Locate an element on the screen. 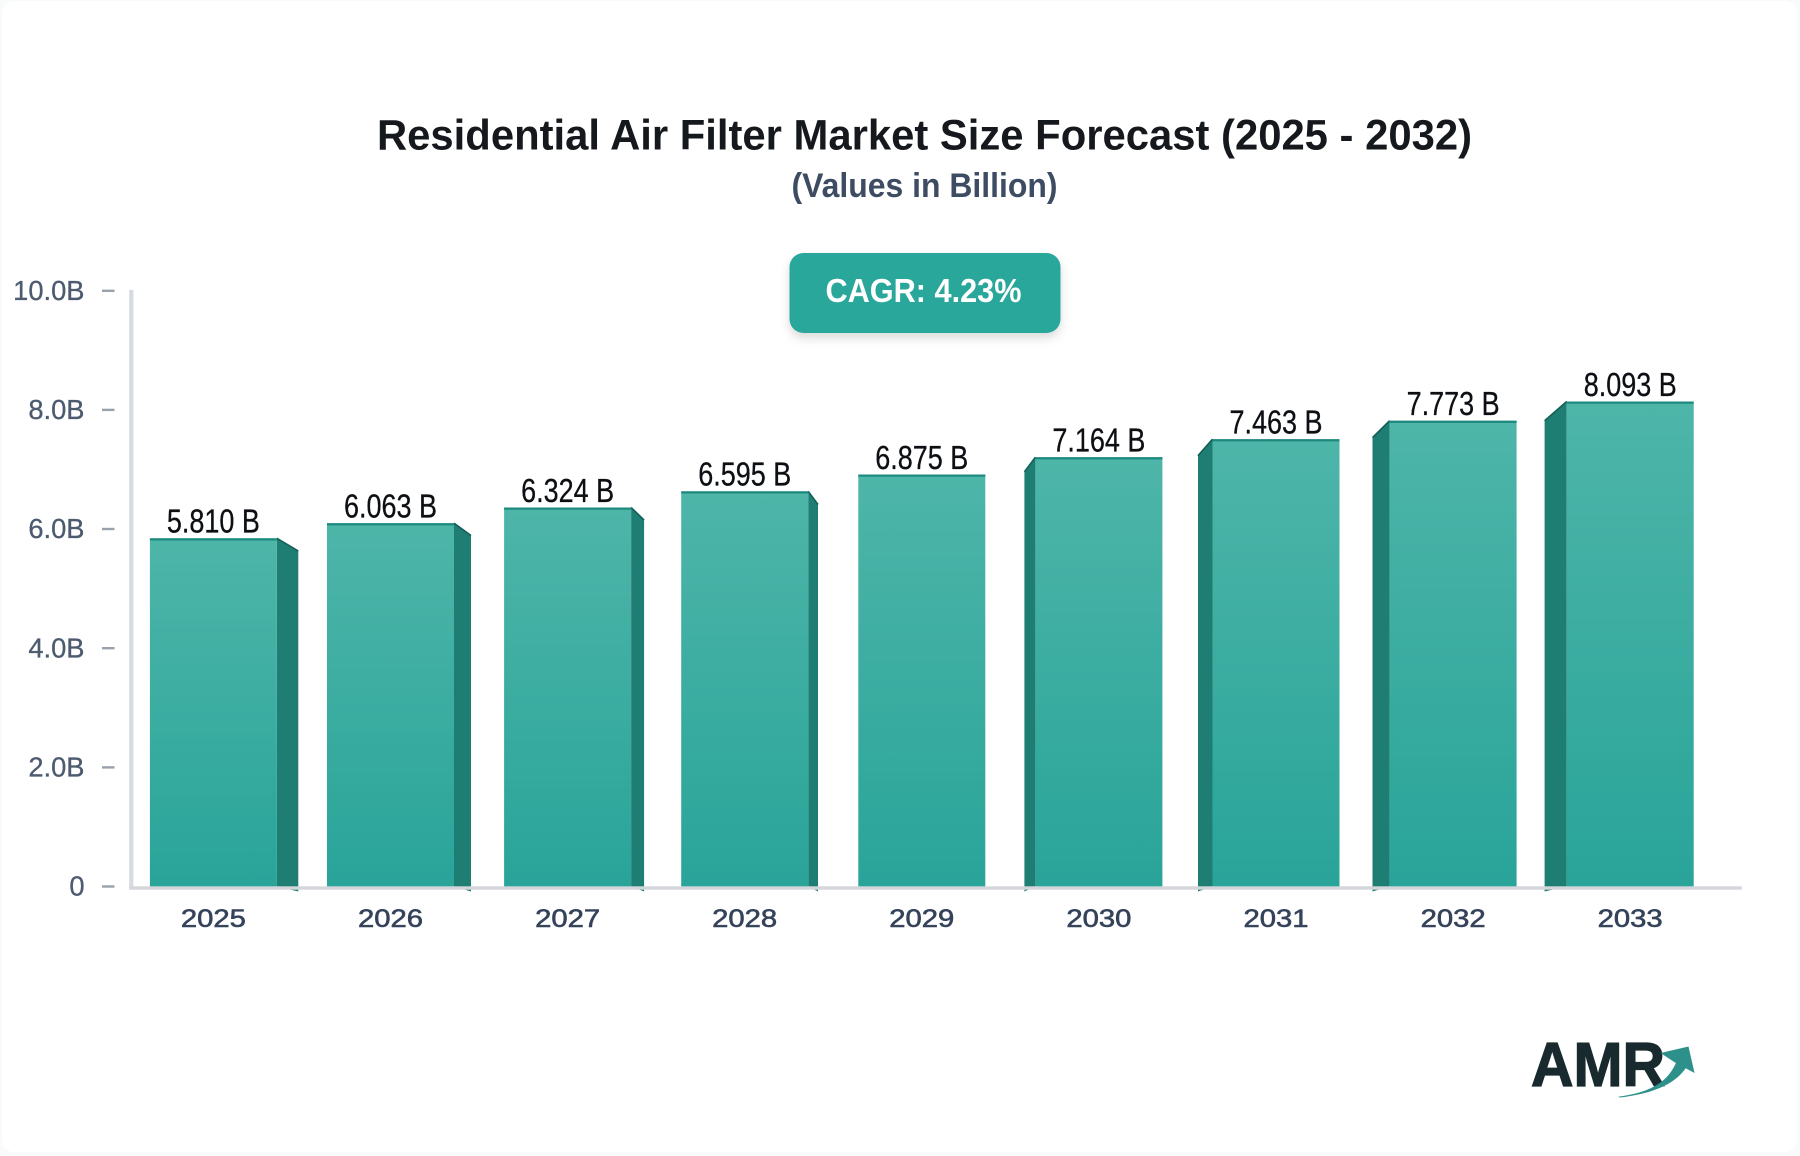 This screenshot has height=1156, width=1800. svg-text: 2032 is located at coordinates (1453, 919).